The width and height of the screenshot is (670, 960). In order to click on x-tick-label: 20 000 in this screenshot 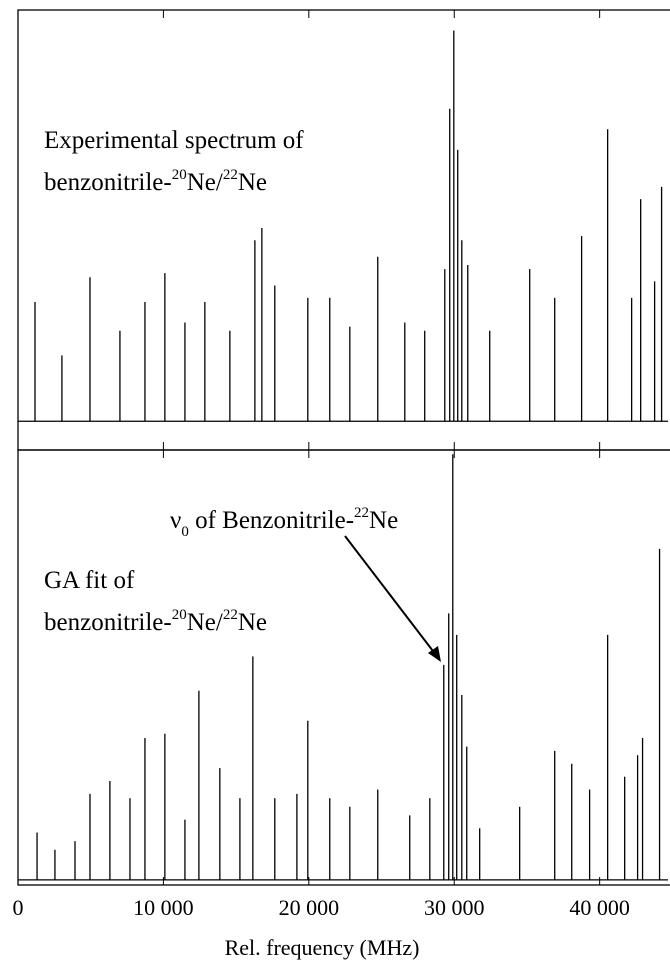, I will do `click(309, 907)`.